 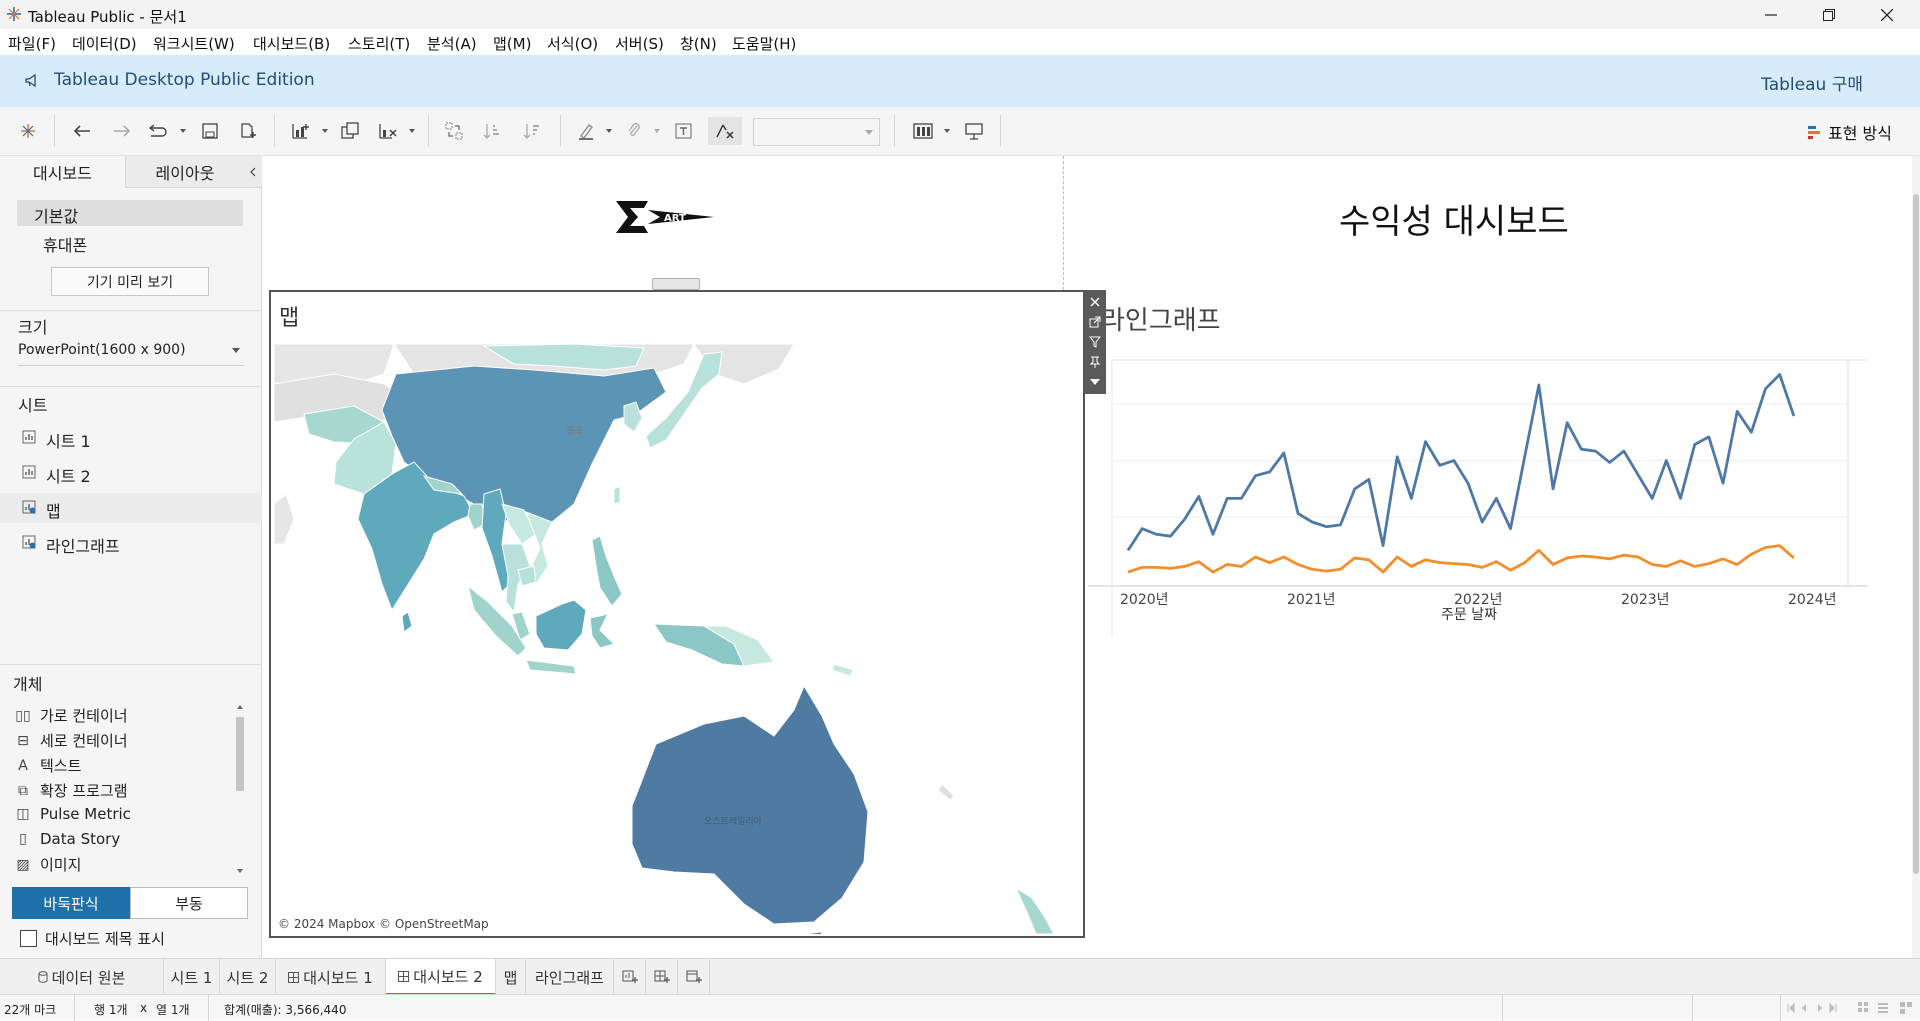 What do you see at coordinates (974, 131) in the screenshot?
I see `presentation-mode-button` at bounding box center [974, 131].